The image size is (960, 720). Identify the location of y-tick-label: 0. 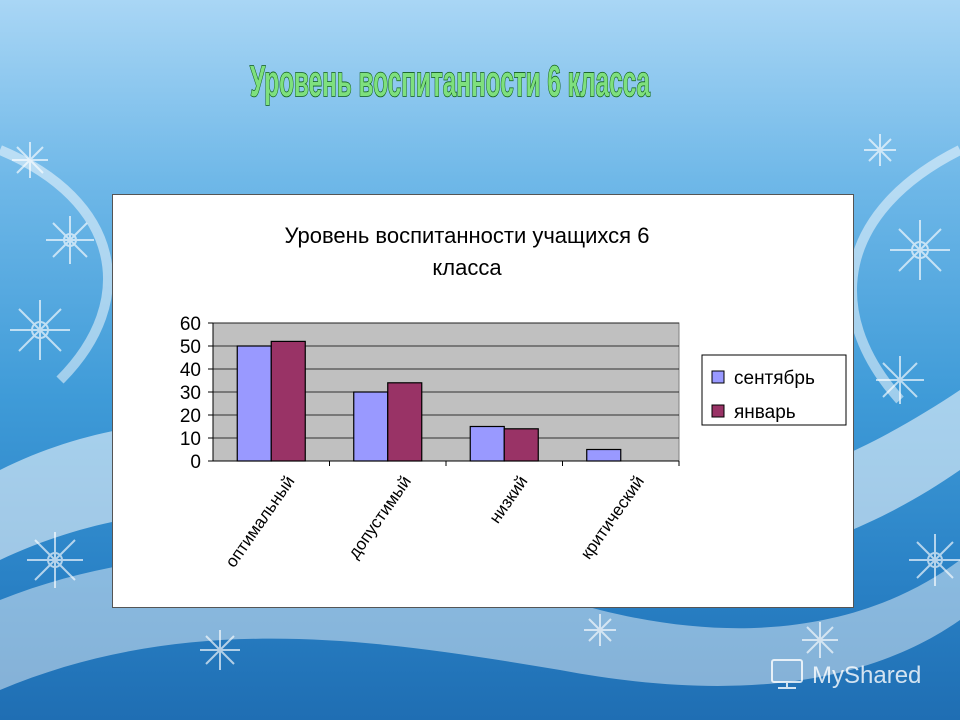
(195, 462).